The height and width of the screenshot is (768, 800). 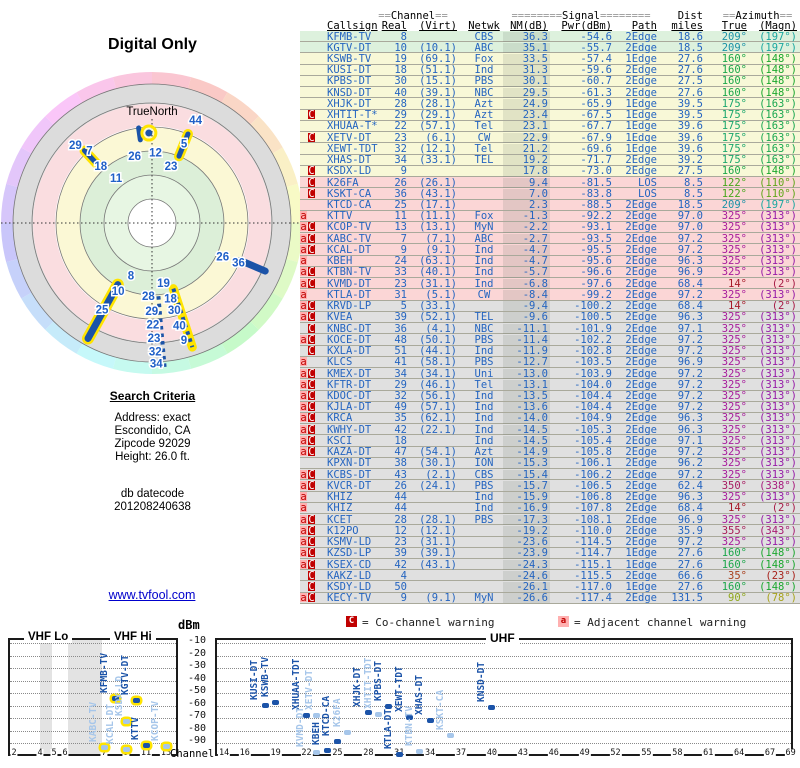 I want to click on real-channel-cell: 41, so click(x=400, y=362).